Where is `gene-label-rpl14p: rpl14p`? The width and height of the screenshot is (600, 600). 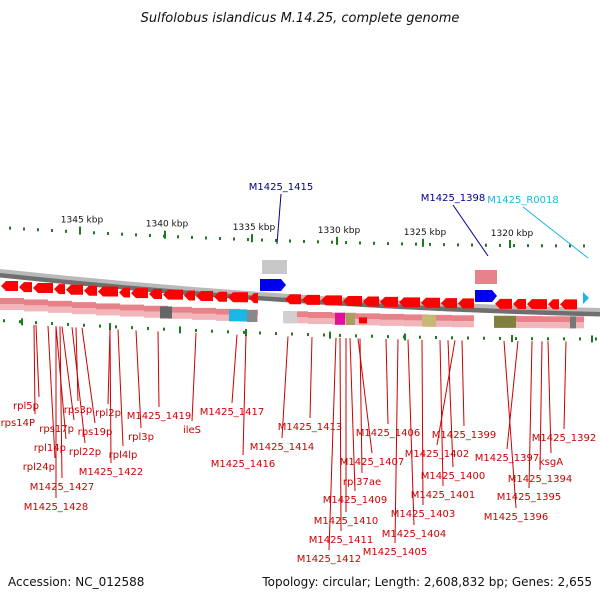
gene-label-rpl14p: rpl14p is located at coordinates (50, 448).